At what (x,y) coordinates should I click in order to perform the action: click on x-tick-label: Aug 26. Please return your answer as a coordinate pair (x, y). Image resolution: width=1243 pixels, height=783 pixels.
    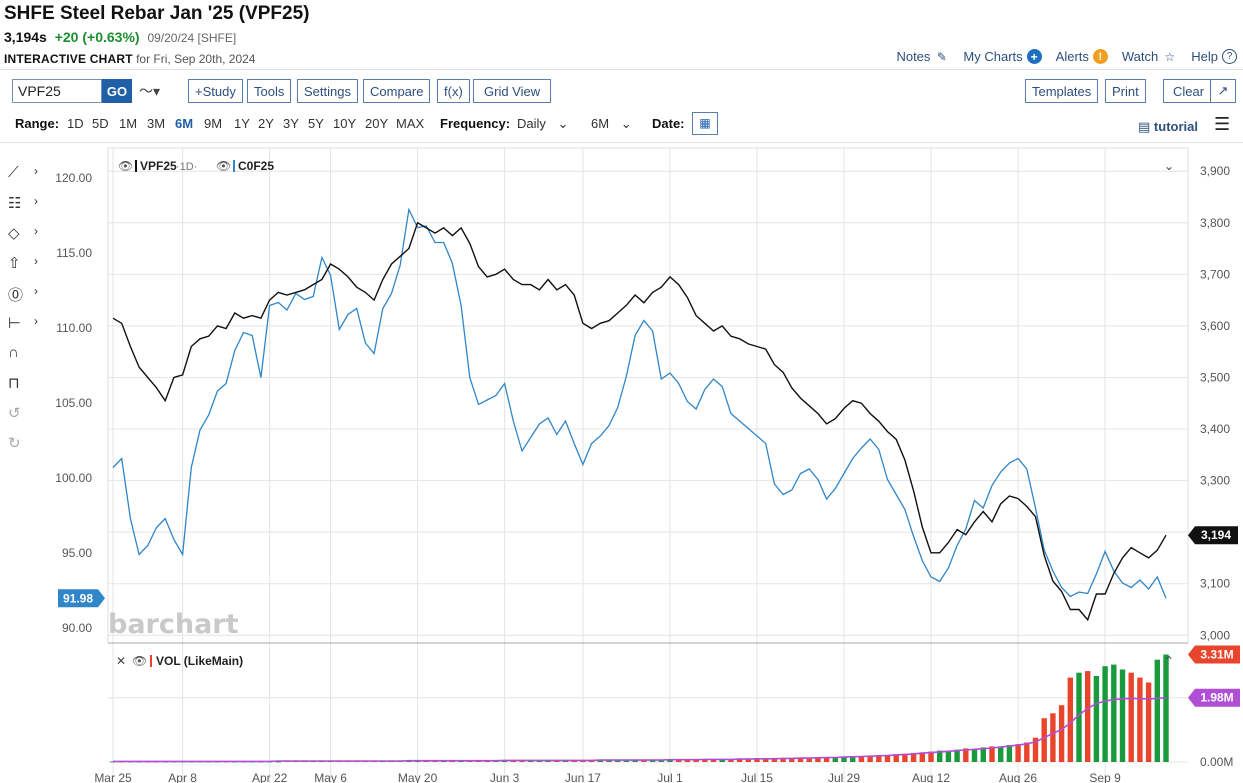
    Looking at the image, I should click on (1018, 777).